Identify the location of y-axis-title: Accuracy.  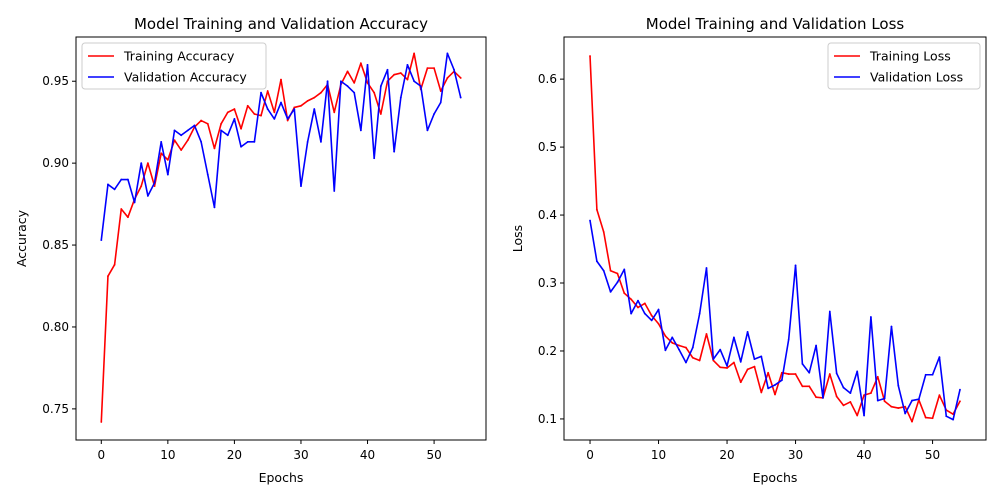
(21, 238).